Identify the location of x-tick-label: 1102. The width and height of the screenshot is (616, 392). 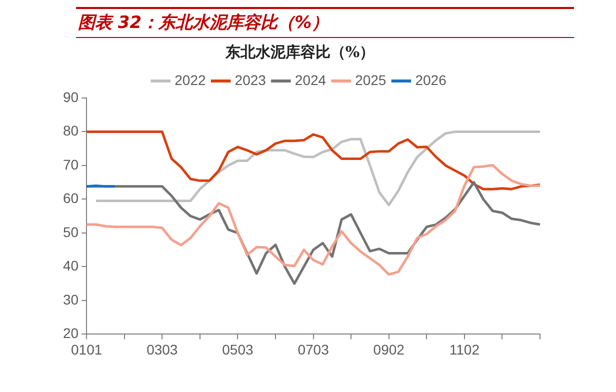
(464, 349).